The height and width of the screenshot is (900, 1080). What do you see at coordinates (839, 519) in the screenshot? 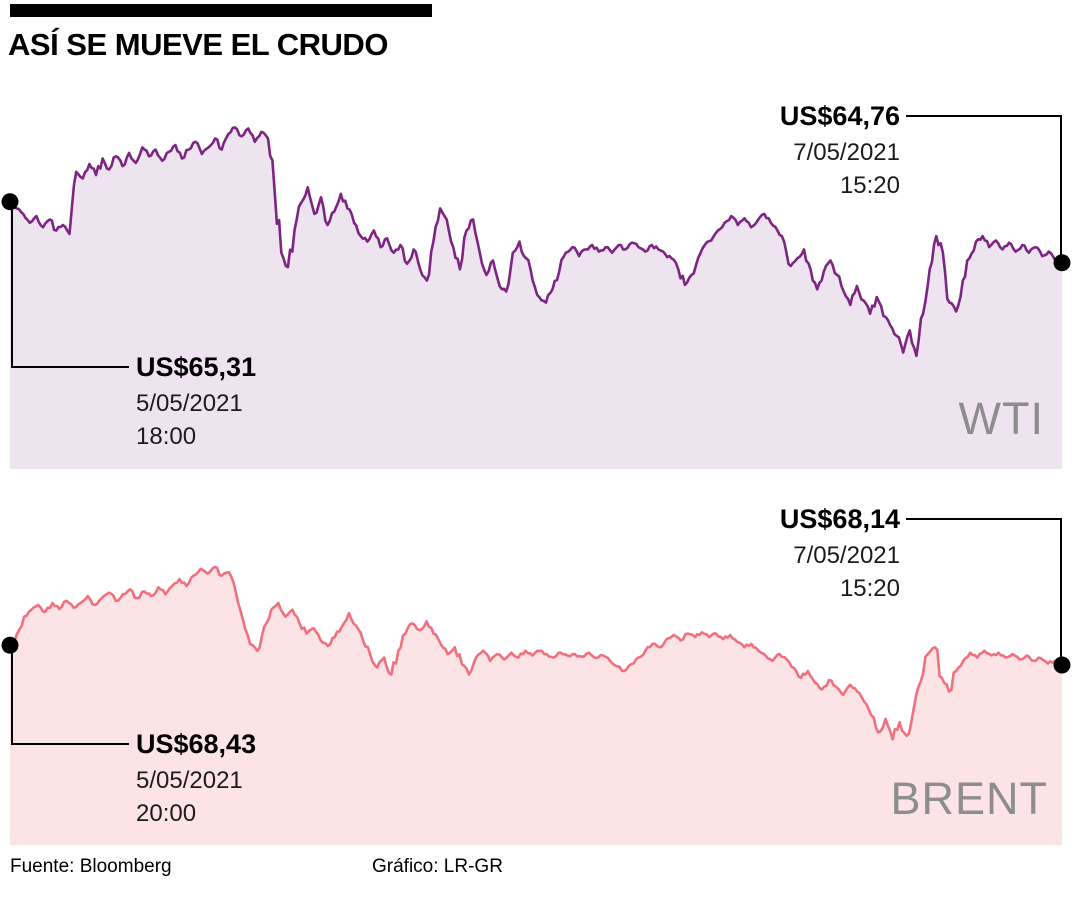
I see `annotation-price: US$68,14` at bounding box center [839, 519].